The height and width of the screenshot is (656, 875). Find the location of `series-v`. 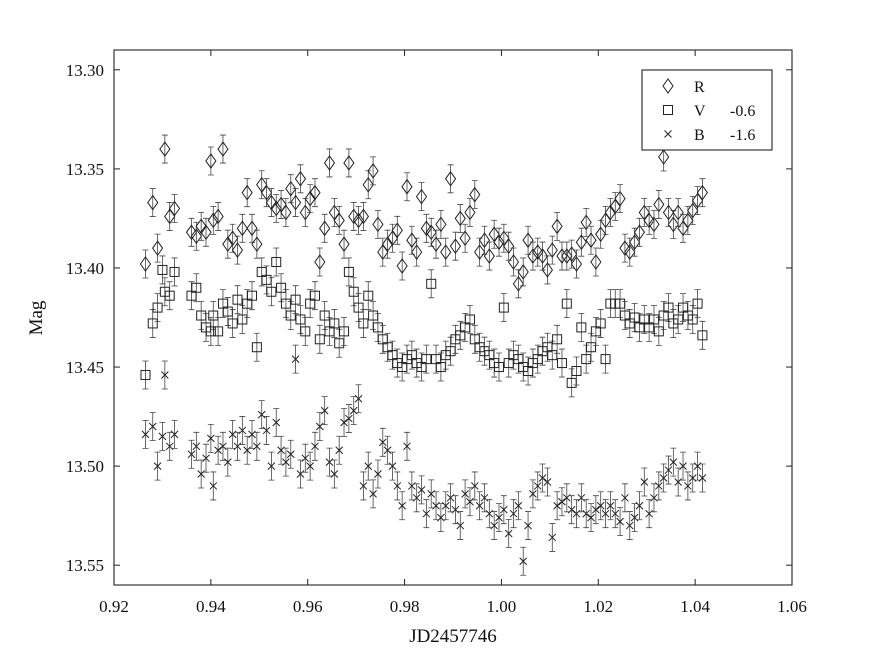

series-v is located at coordinates (424, 322).